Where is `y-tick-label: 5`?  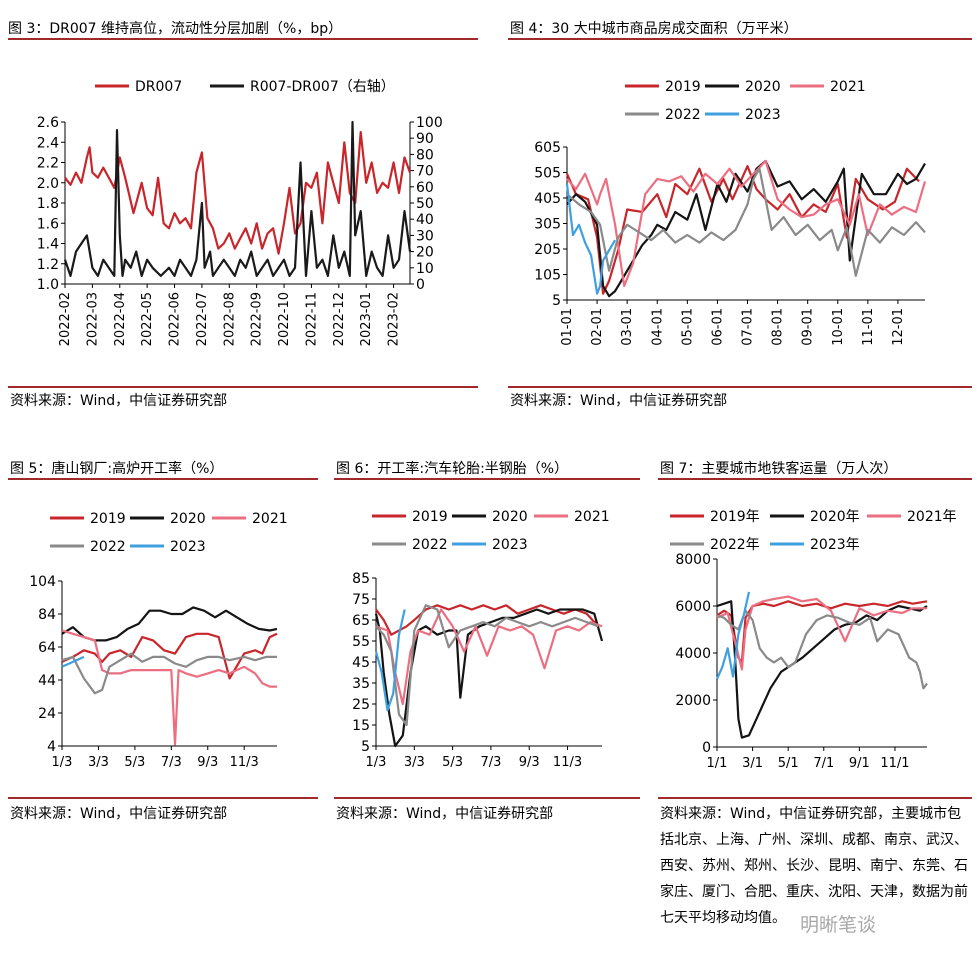
y-tick-label: 5 is located at coordinates (556, 301).